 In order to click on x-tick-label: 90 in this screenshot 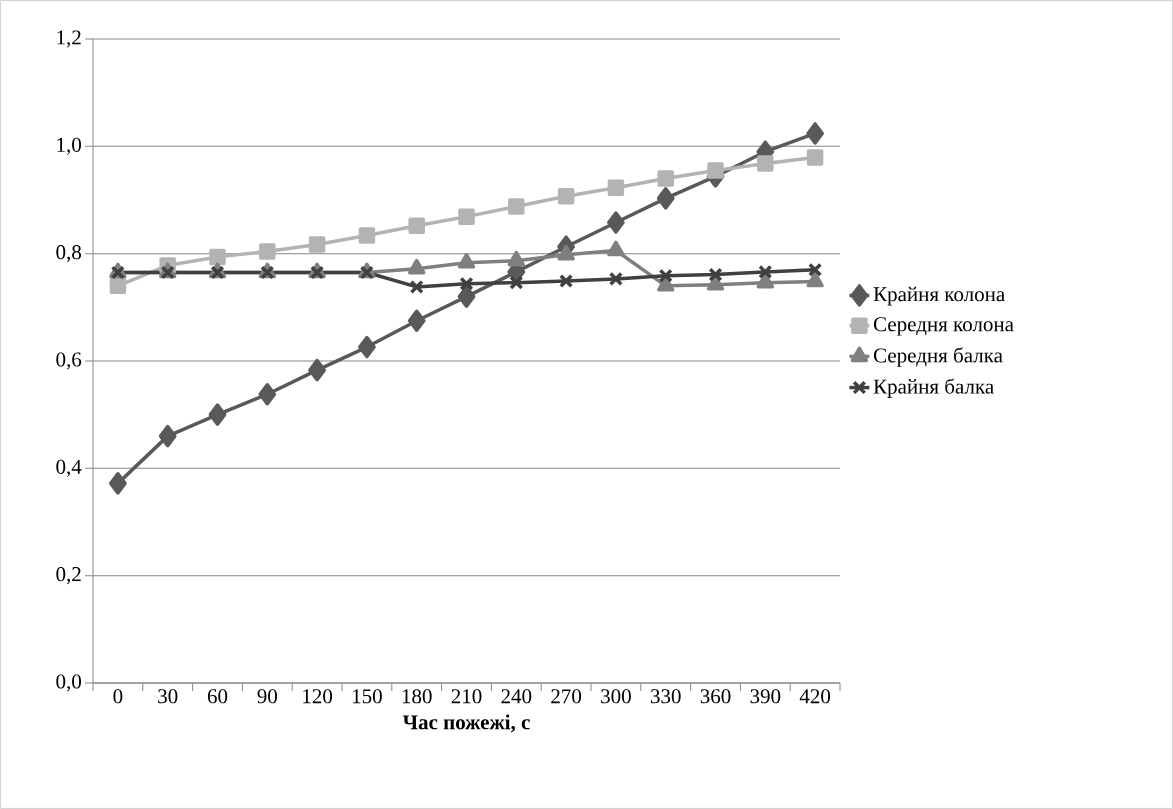, I will do `click(267, 696)`.